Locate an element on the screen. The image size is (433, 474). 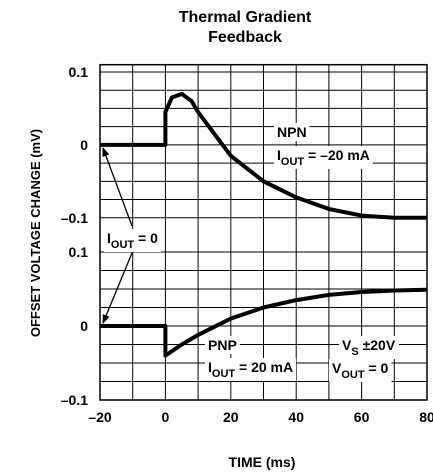
annotation: IOUT = 20 mA is located at coordinates (250, 369).